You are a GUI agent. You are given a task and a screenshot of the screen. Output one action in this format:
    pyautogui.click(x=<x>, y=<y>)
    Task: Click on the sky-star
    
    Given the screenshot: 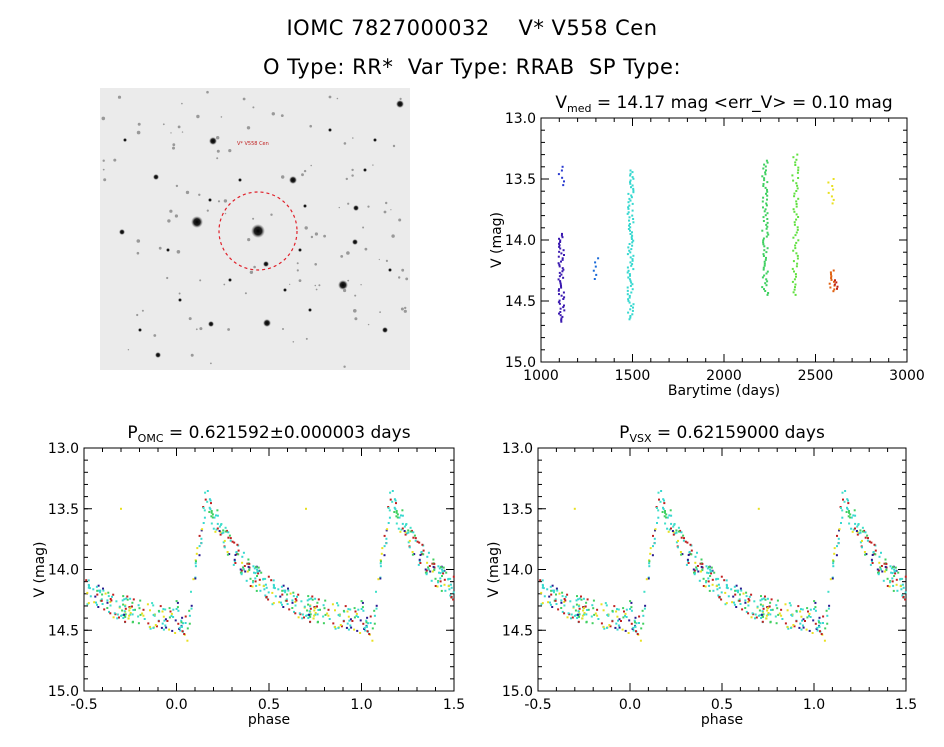 What is the action you would take?
    pyautogui.click(x=375, y=140)
    